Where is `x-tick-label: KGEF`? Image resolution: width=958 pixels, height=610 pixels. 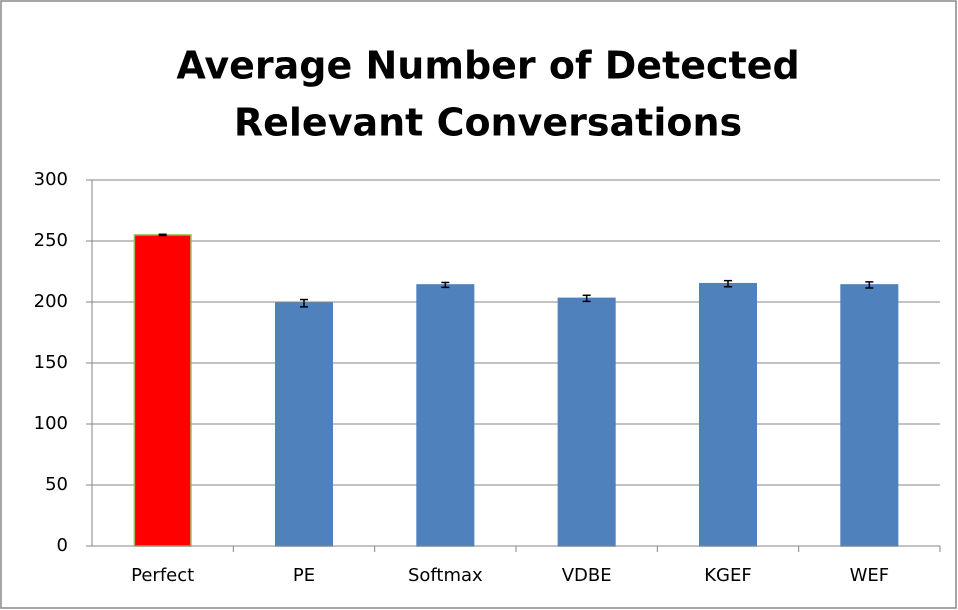
x-tick-label: KGEF is located at coordinates (727, 575).